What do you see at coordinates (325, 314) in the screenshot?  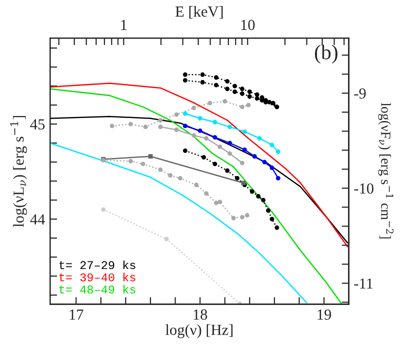 I see `x-tick-label: 19` at bounding box center [325, 314].